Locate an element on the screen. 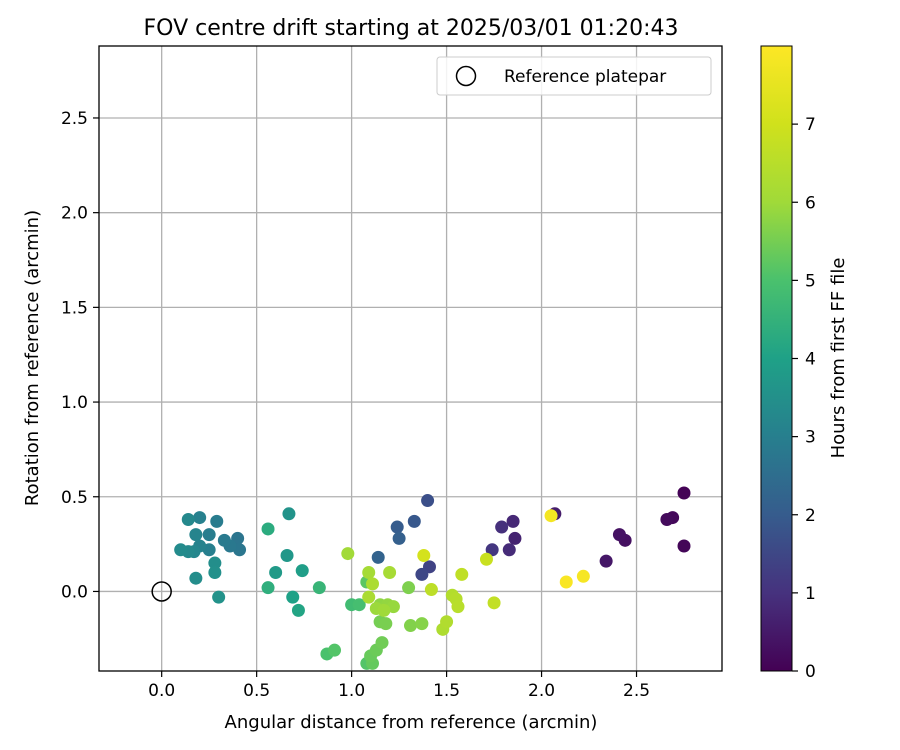 This screenshot has height=750, width=900. reference-platepar-marker is located at coordinates (161, 591).